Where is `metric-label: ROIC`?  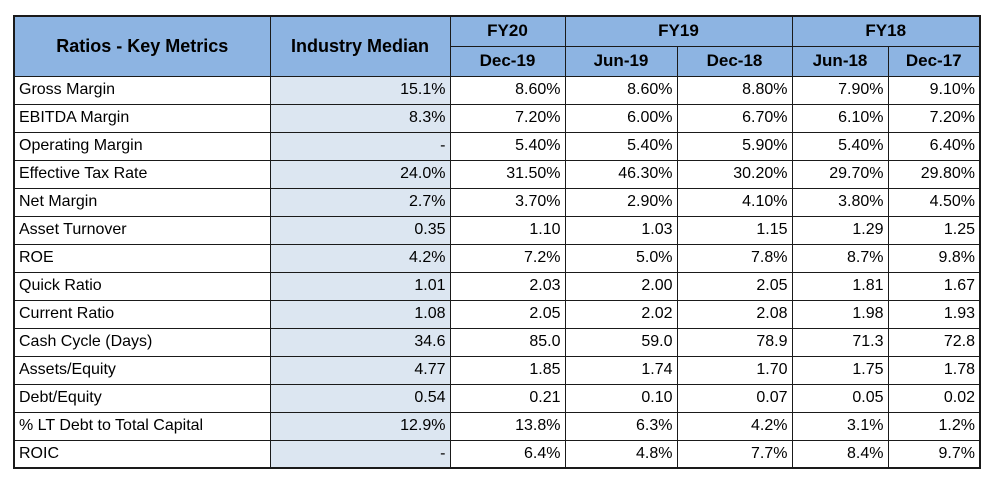
metric-label: ROIC is located at coordinates (142, 454).